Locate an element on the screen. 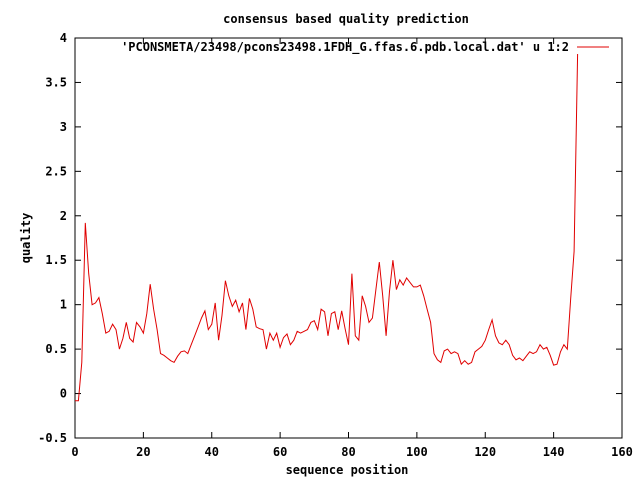  y-tick-label: 0 is located at coordinates (63, 394).